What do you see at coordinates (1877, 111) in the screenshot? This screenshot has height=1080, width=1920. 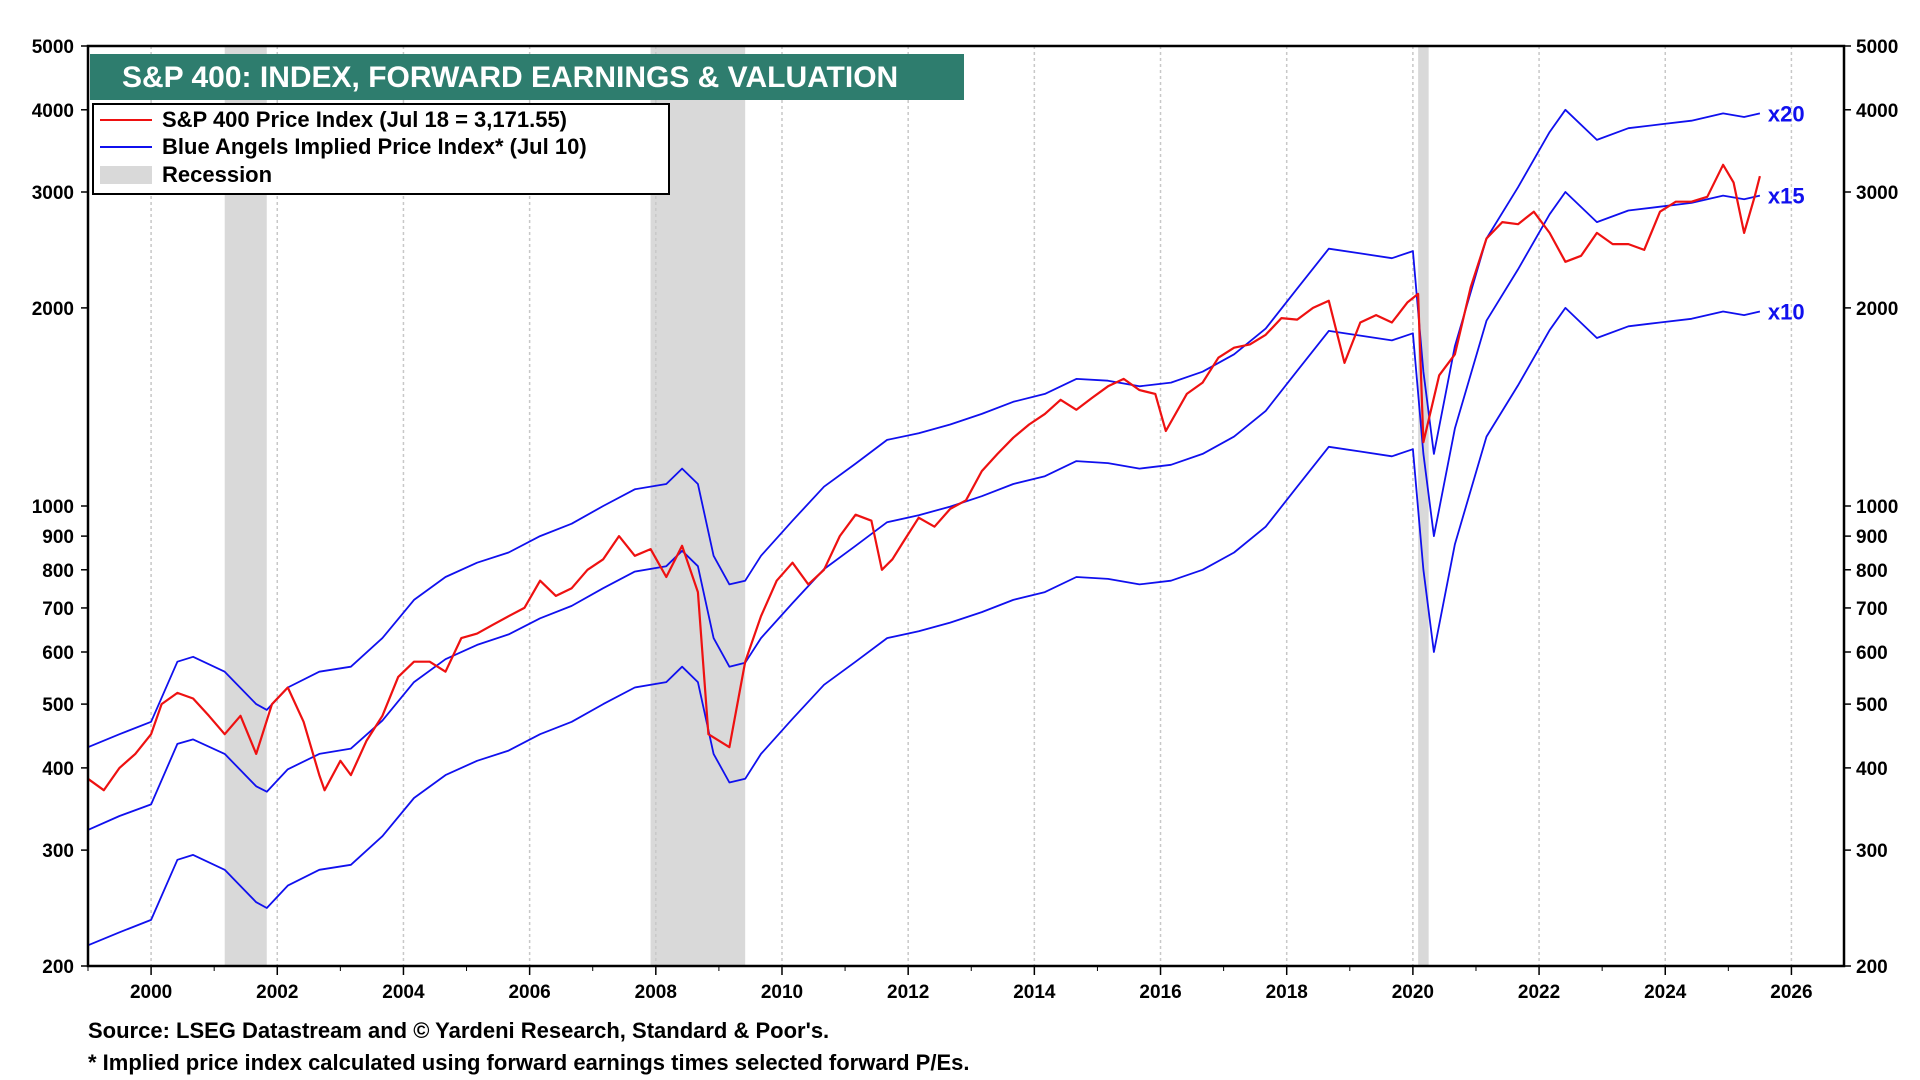 I see `y-tick-label-right-4000: 4000` at bounding box center [1877, 111].